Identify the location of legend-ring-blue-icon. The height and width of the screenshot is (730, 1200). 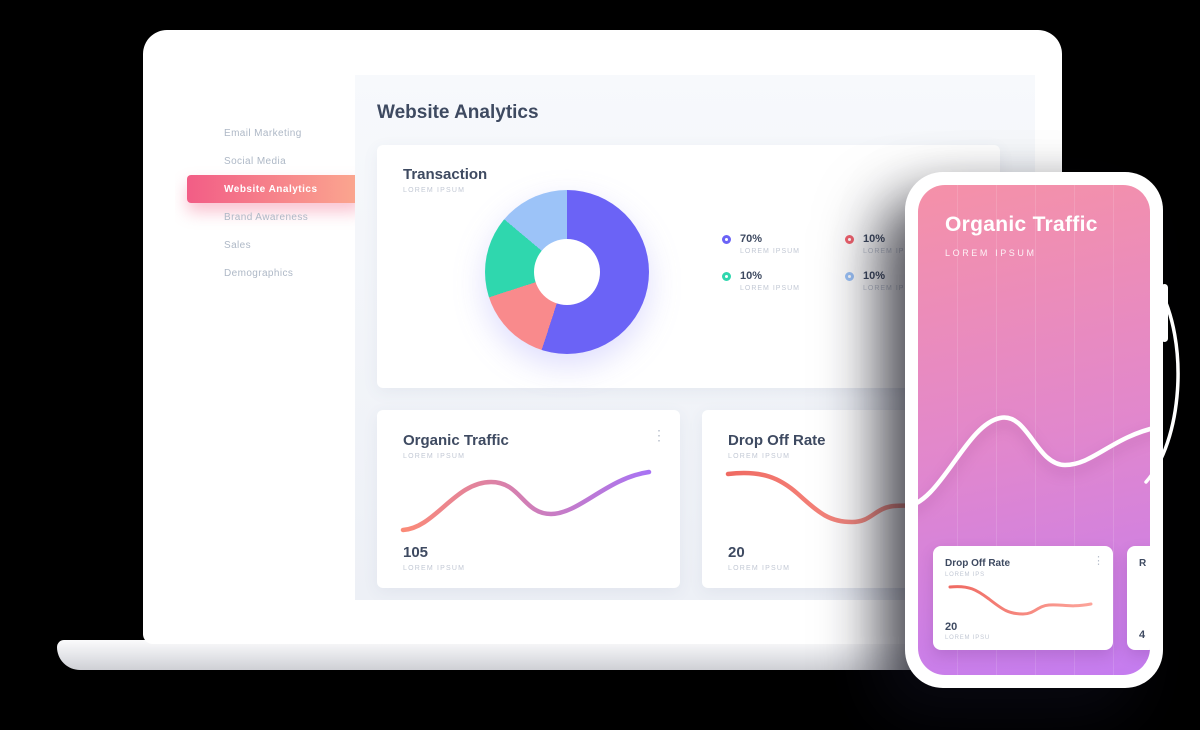
(849, 276).